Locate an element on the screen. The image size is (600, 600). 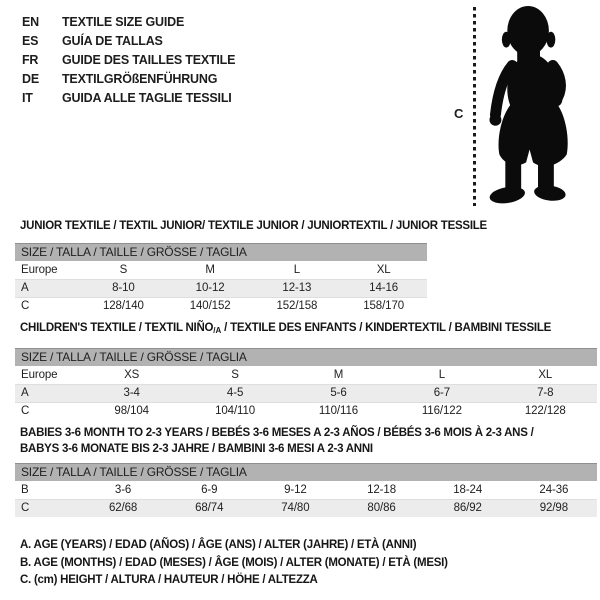
age-cell: 6-7 is located at coordinates (442, 392).